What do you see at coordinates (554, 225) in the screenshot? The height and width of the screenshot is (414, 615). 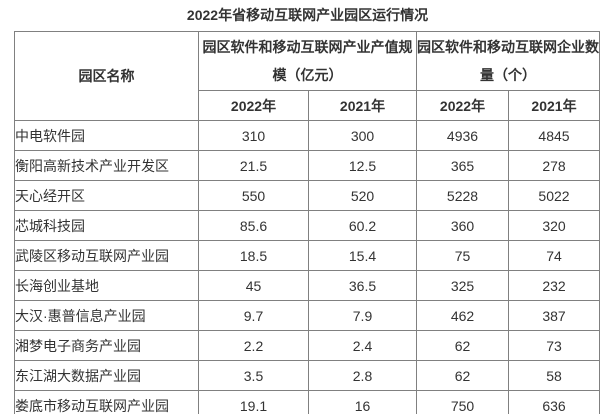 I see `value-cell: 320` at bounding box center [554, 225].